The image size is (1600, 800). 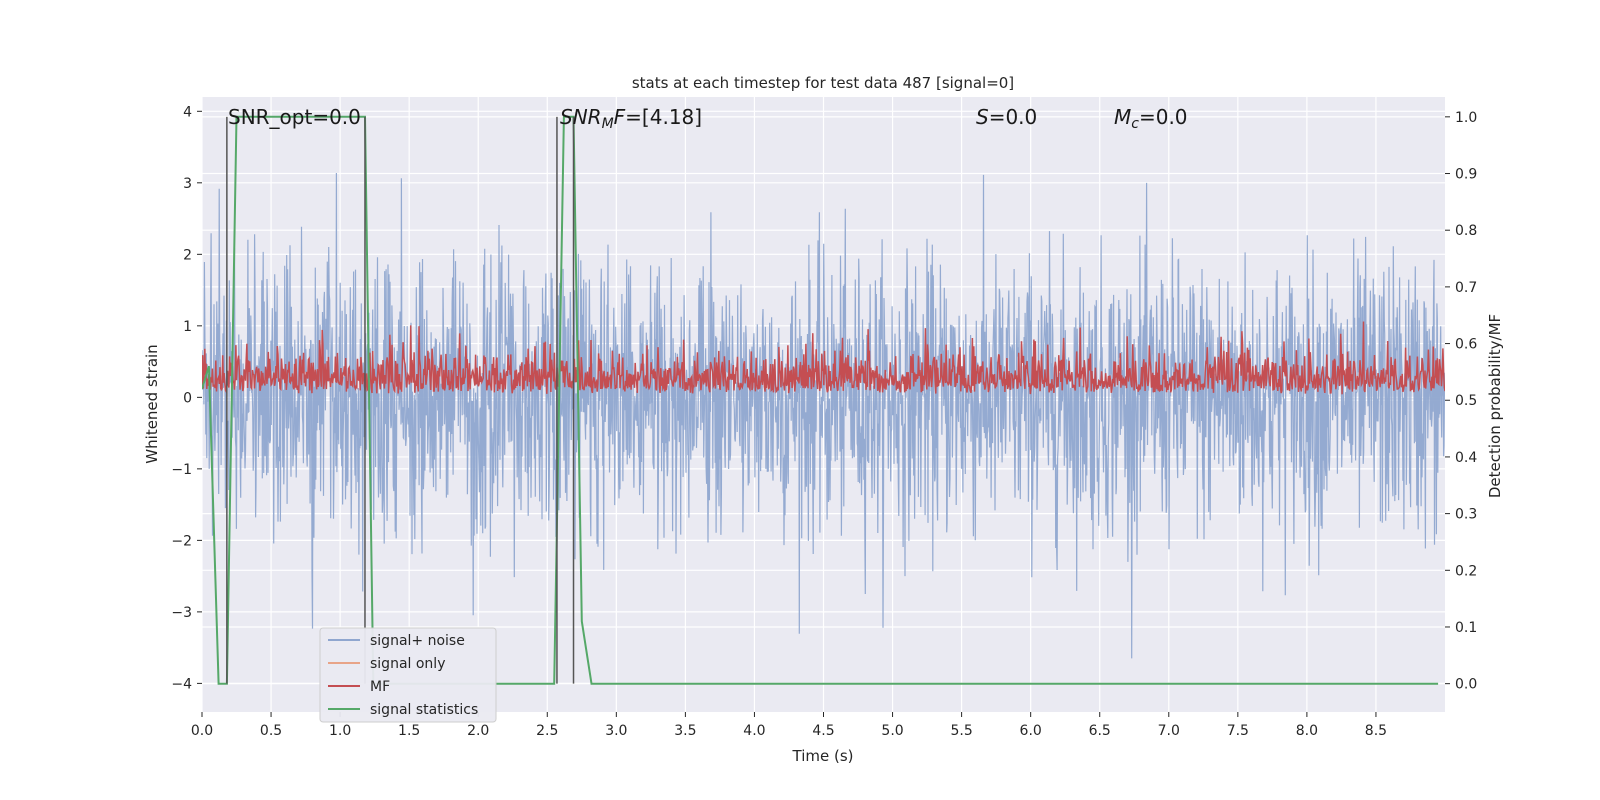 I want to click on legend-label-signal-noise: signal+ noise, so click(x=417, y=641).